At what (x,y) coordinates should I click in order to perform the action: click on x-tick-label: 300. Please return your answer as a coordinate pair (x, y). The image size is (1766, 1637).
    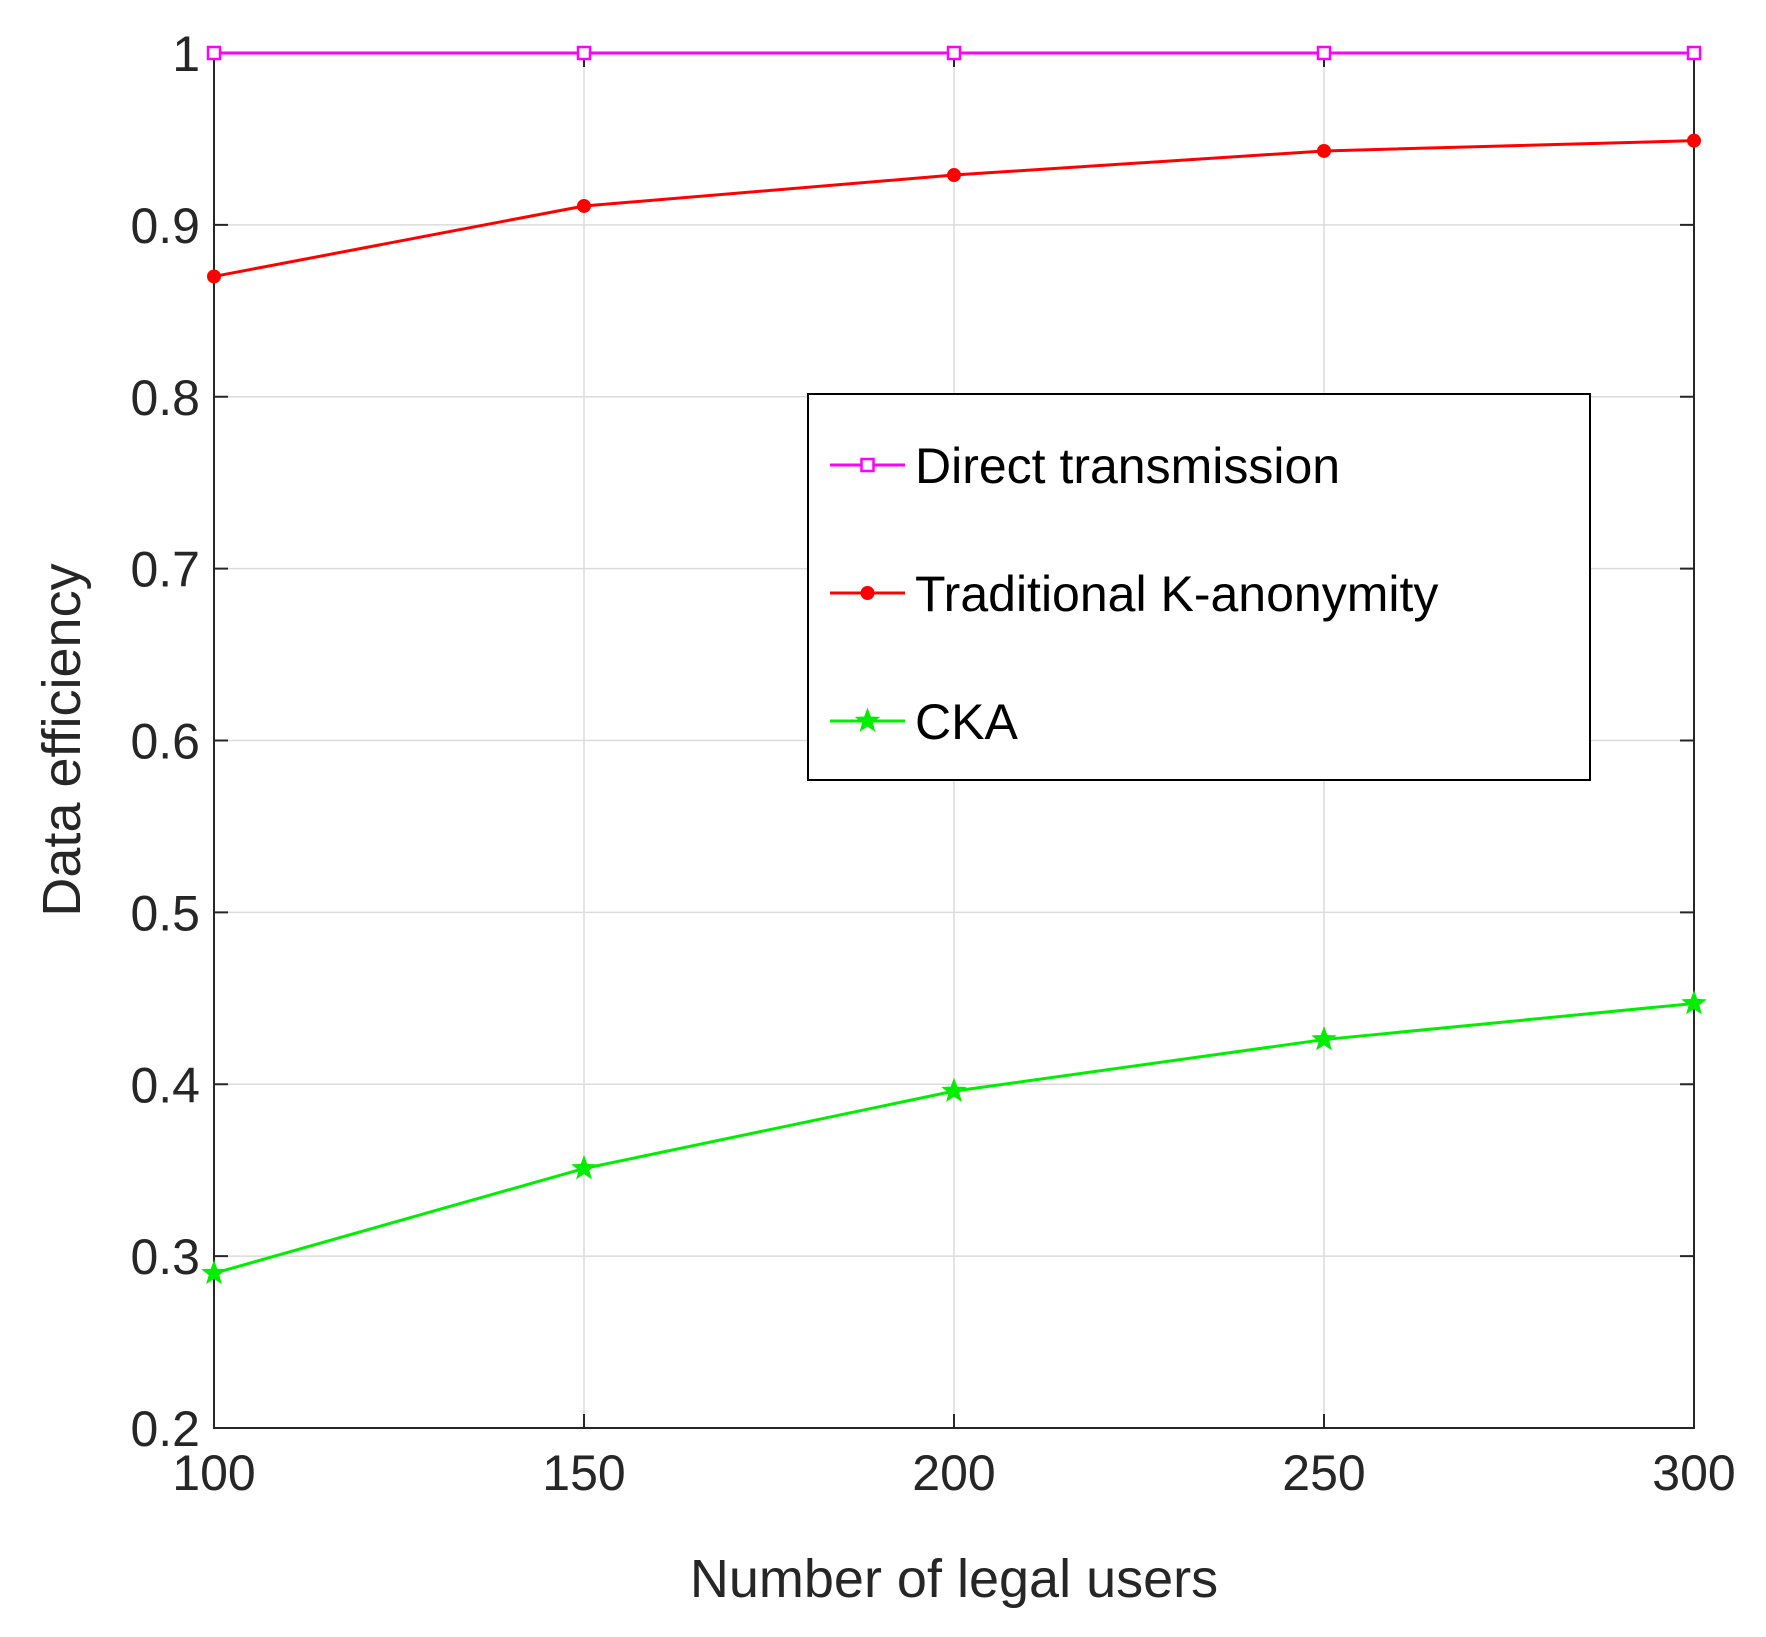
    Looking at the image, I should click on (1693, 1473).